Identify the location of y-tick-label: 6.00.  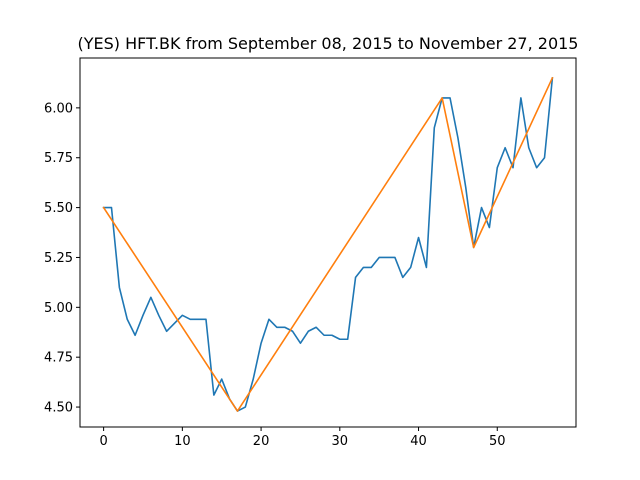
(58, 108).